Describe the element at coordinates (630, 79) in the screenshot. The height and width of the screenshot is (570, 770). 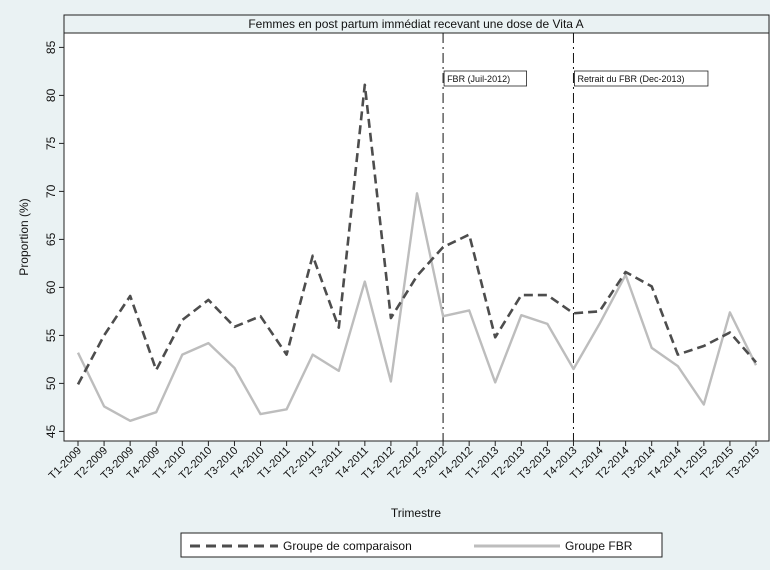
I see `annotation-label: Retrait du FBR (Dec-2013)` at that location.